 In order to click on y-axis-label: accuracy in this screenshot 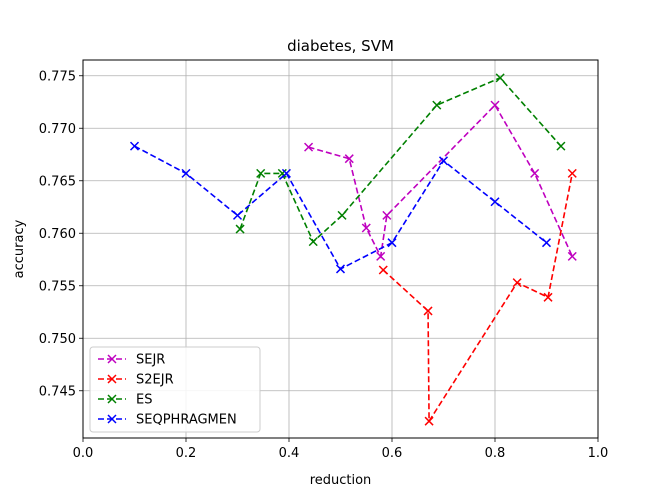, I will do `click(19, 248)`.